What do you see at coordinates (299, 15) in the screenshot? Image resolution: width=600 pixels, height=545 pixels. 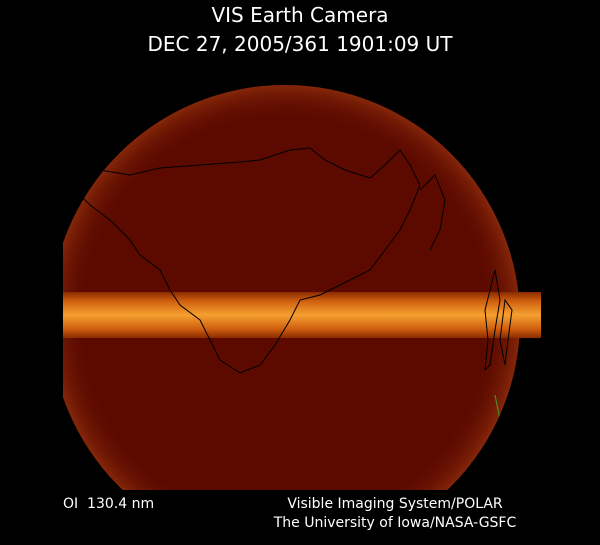 I see `title: VIS Earth Camera` at bounding box center [299, 15].